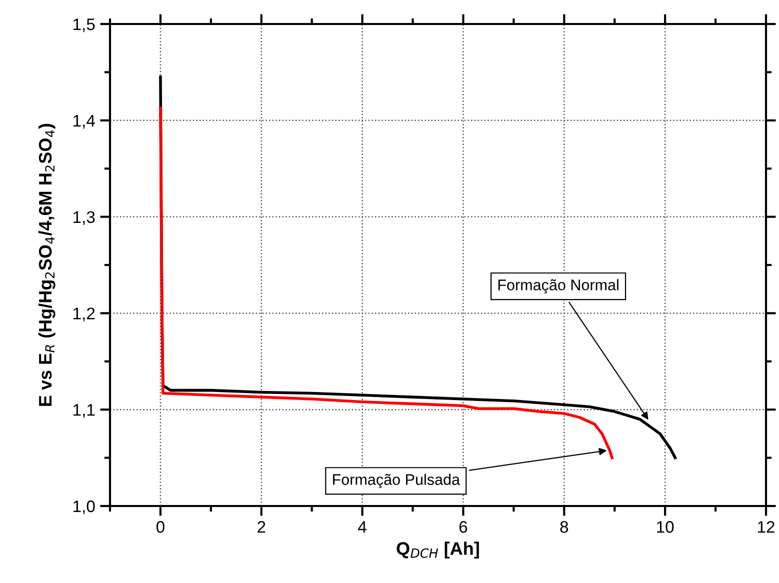  What do you see at coordinates (160, 527) in the screenshot?
I see `x-tick-label: 0` at bounding box center [160, 527].